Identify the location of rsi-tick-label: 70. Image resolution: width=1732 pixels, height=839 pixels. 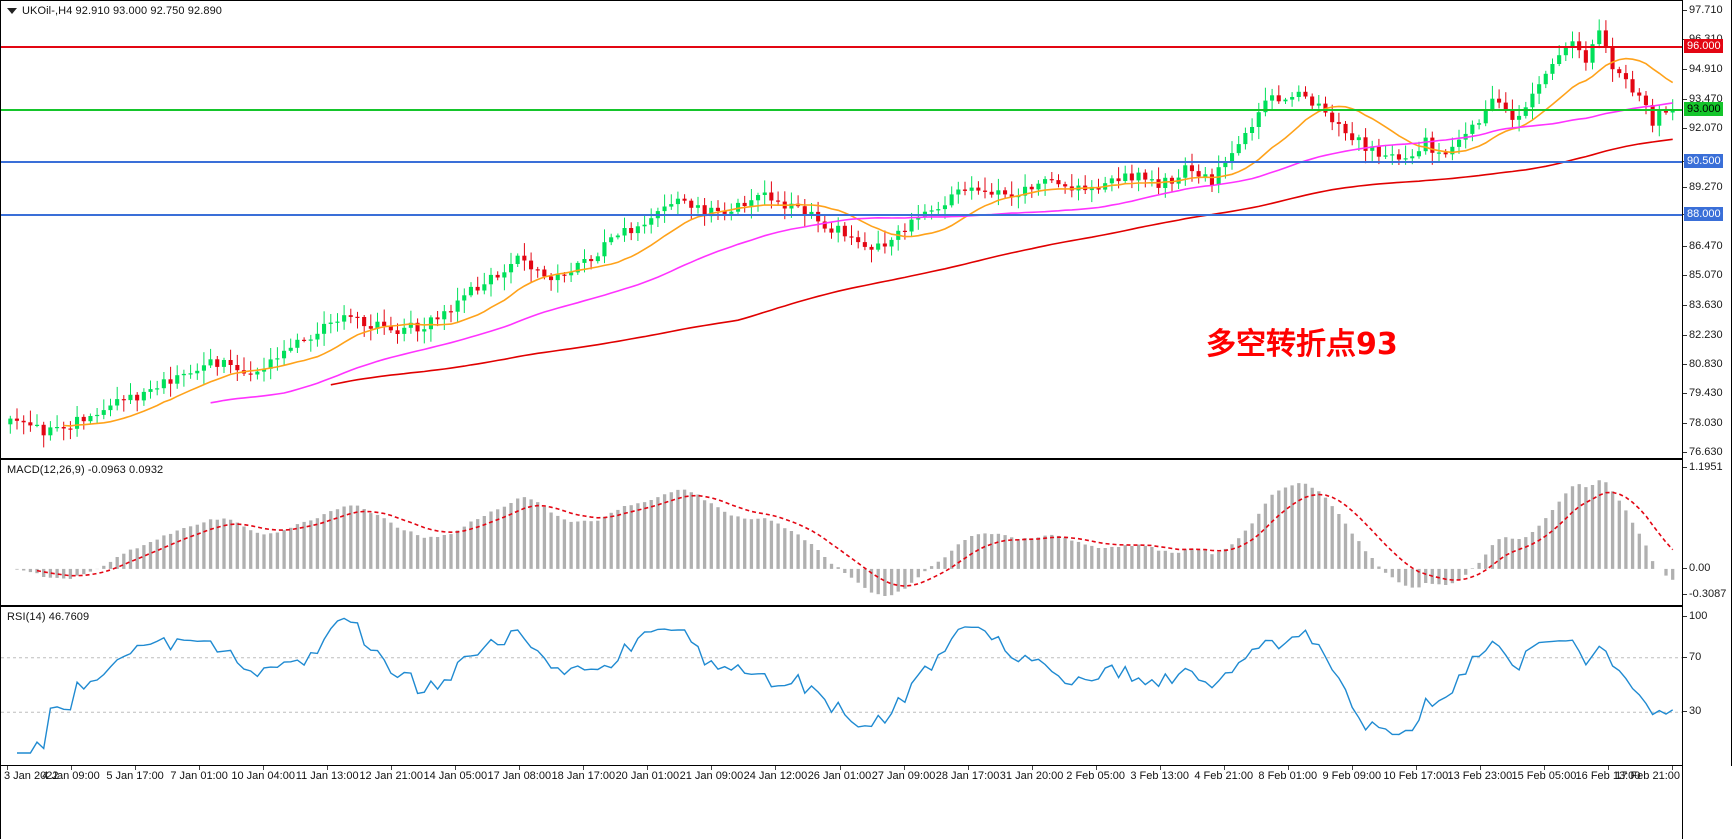
(1692, 657).